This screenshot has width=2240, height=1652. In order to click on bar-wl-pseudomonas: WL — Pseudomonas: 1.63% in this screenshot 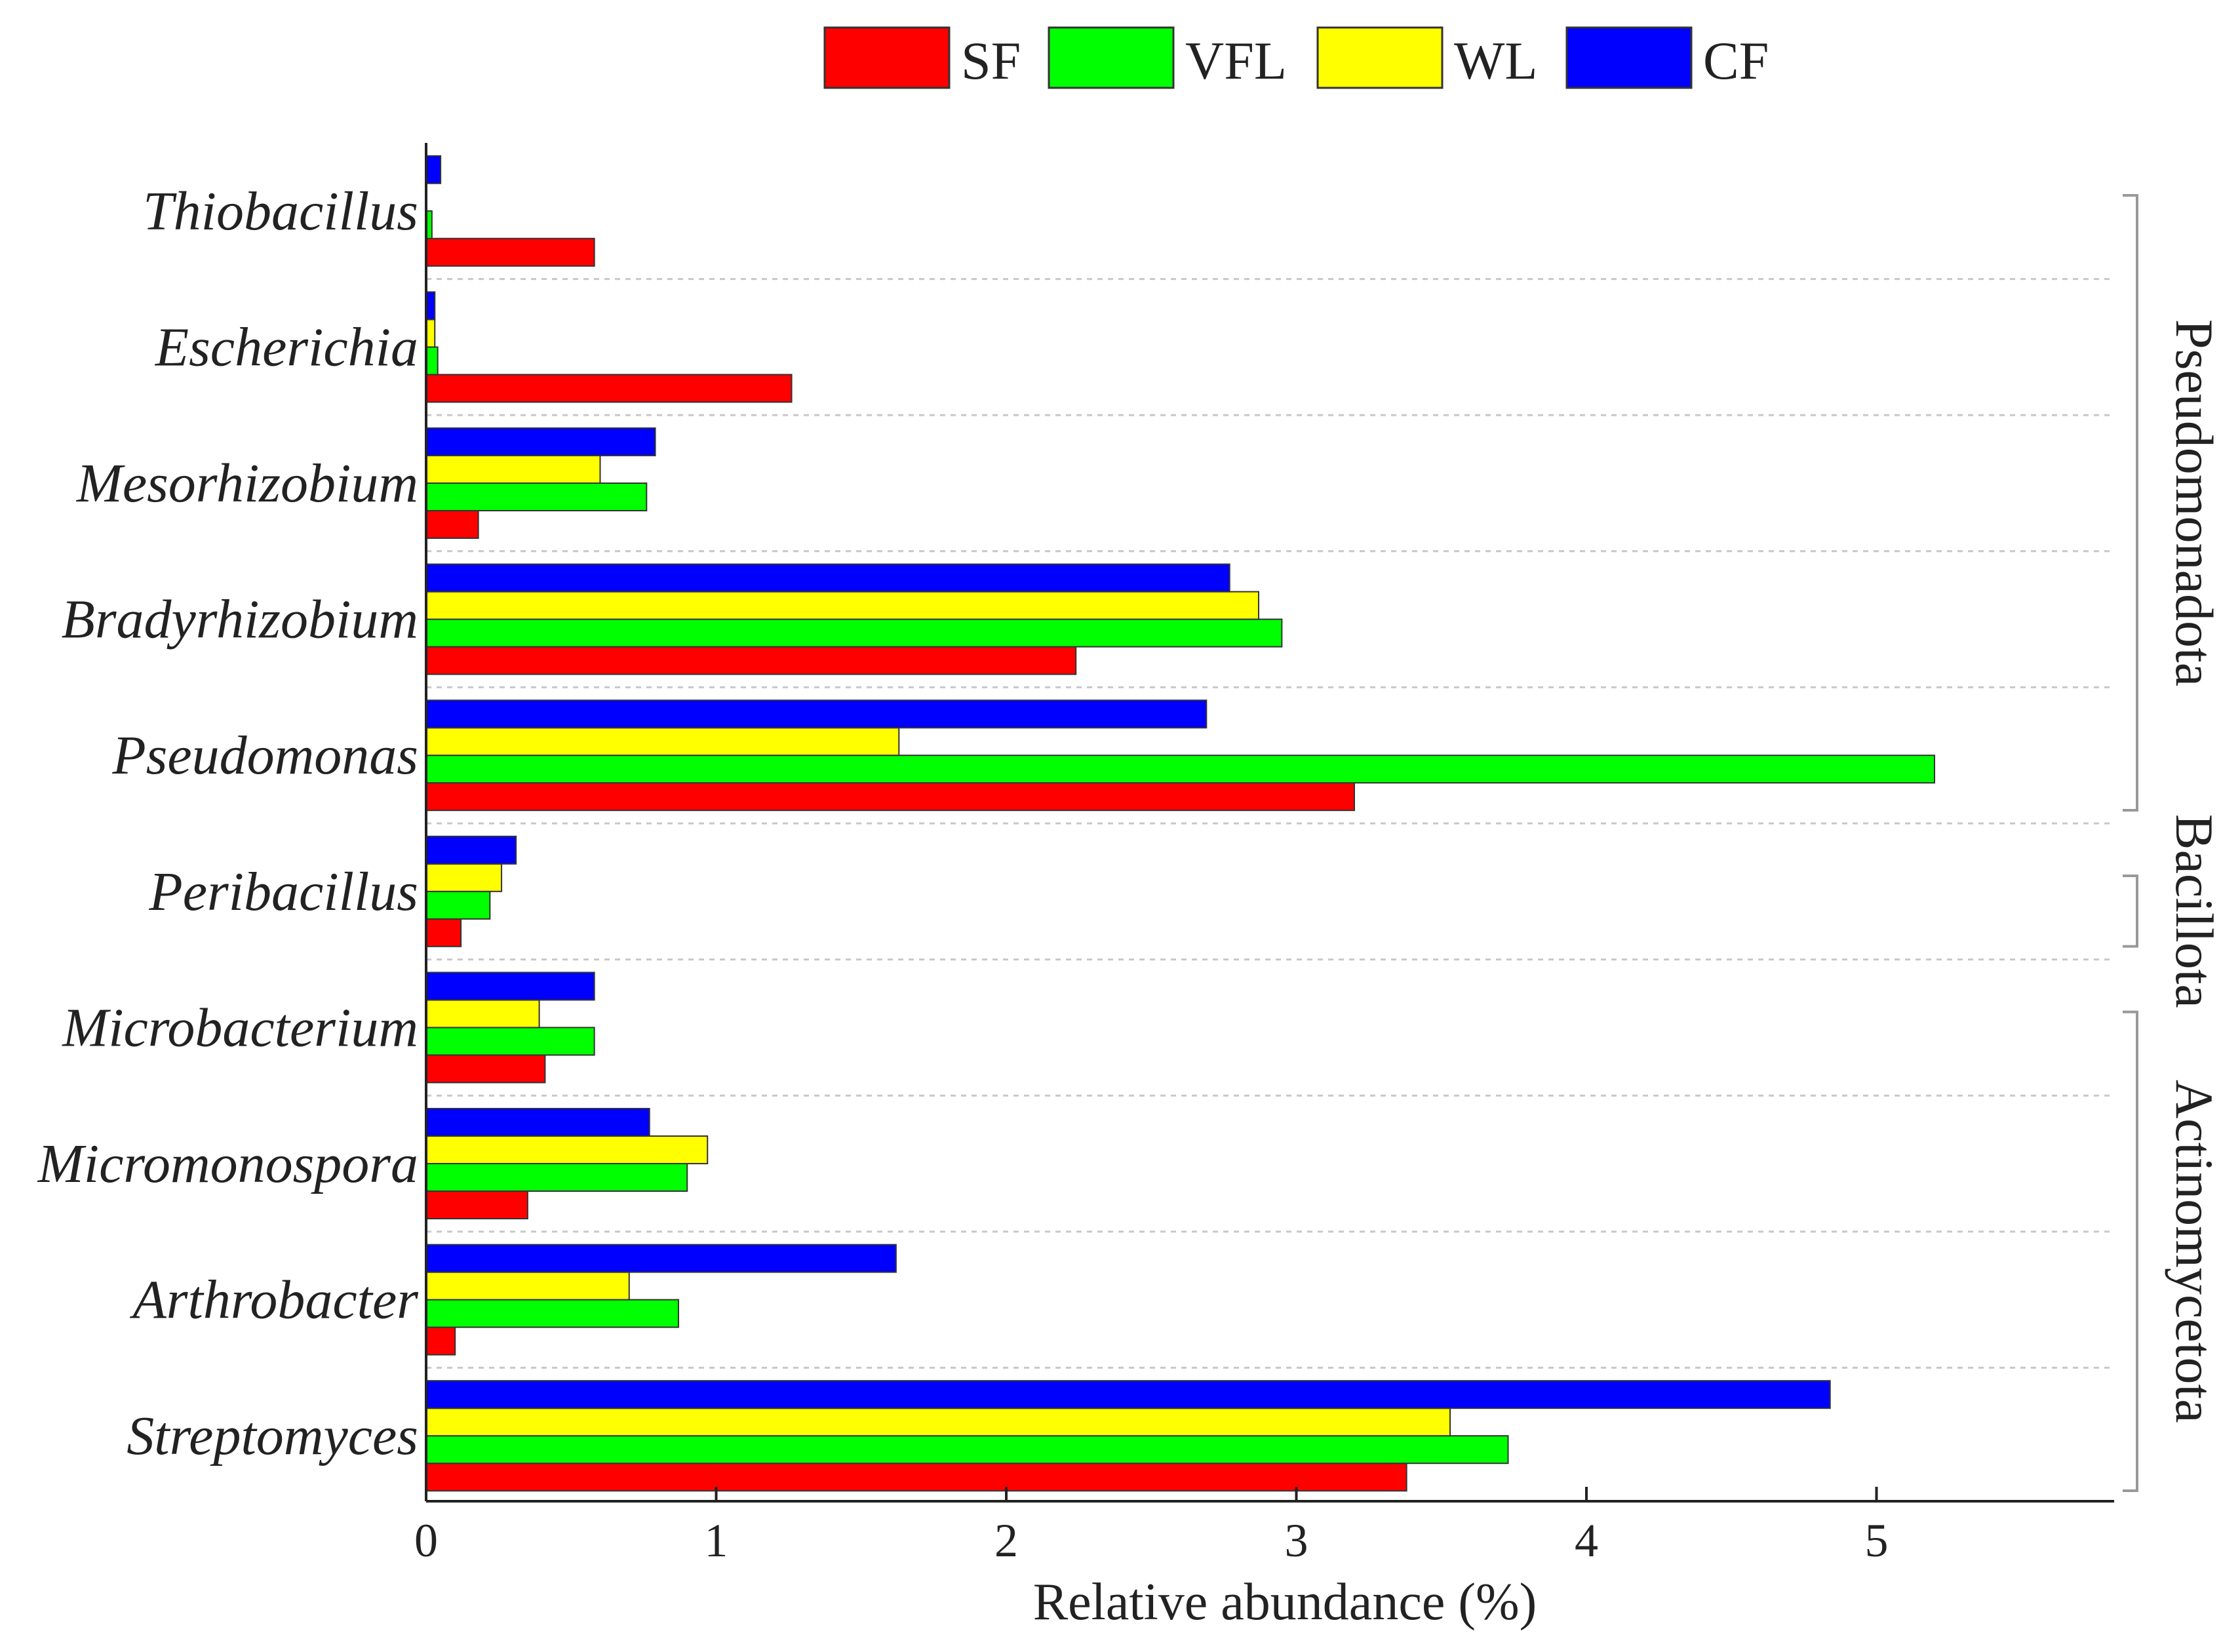, I will do `click(662, 742)`.